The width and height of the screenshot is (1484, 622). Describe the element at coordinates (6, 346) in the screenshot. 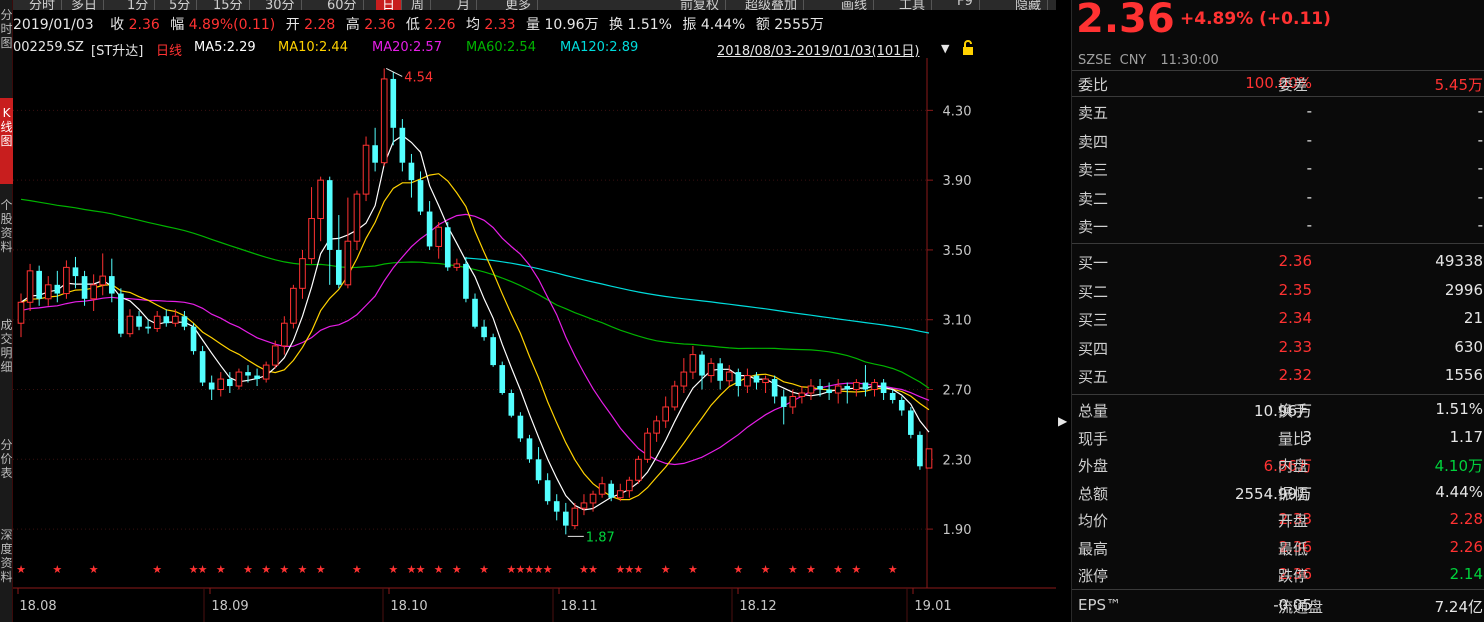

I see `side-tab-3: 成交明细` at that location.